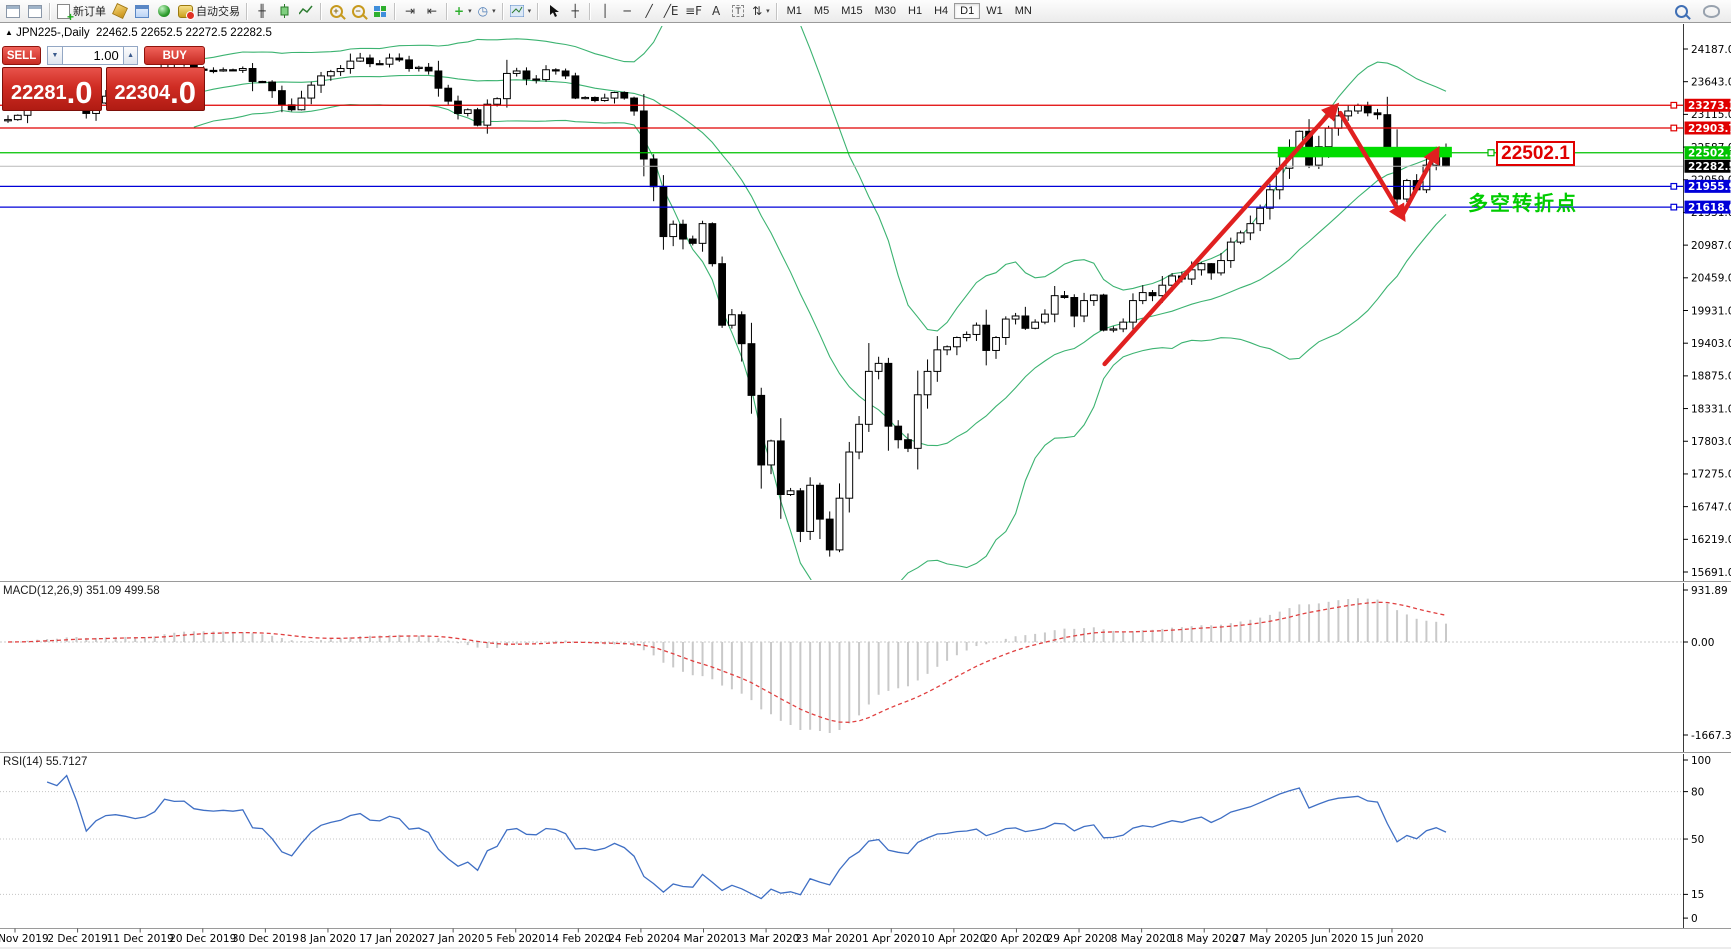  Describe the element at coordinates (284, 11) in the screenshot. I see `candlestick-chart-button` at that location.